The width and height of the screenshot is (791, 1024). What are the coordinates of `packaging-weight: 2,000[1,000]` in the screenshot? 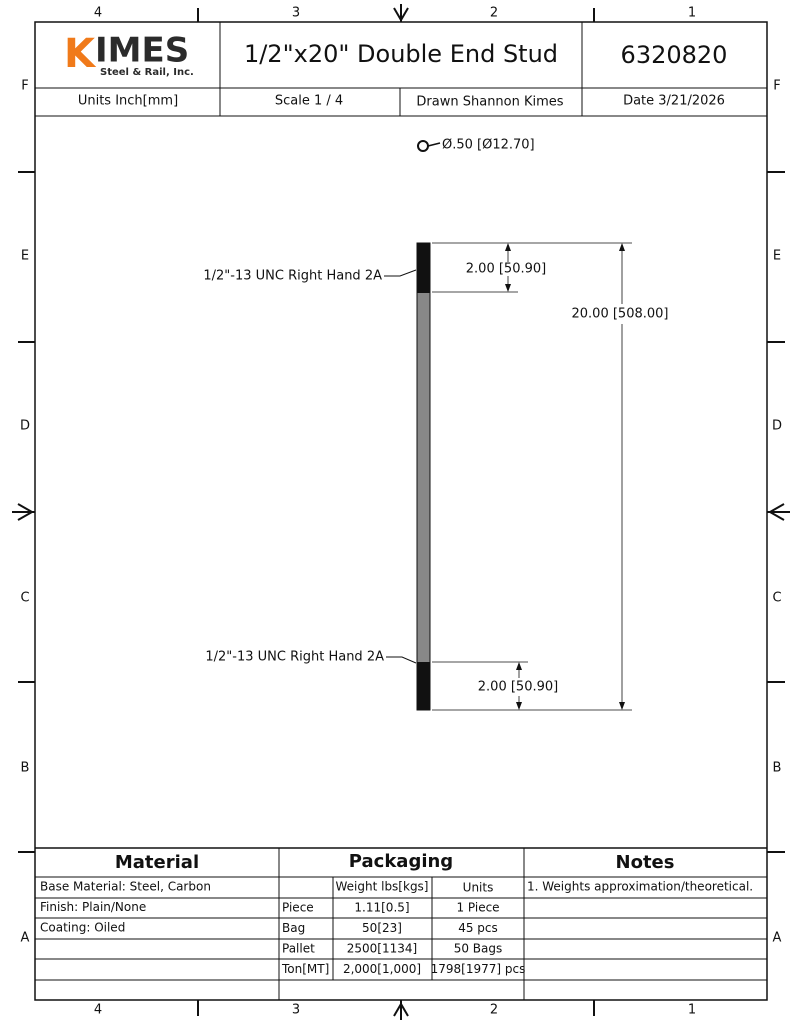 It's located at (382, 969).